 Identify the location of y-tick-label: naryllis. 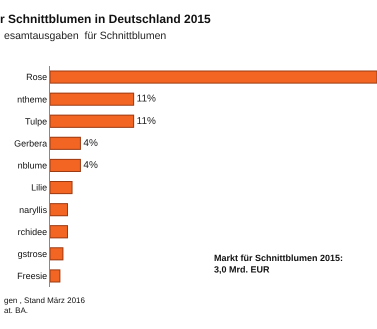
(33, 209).